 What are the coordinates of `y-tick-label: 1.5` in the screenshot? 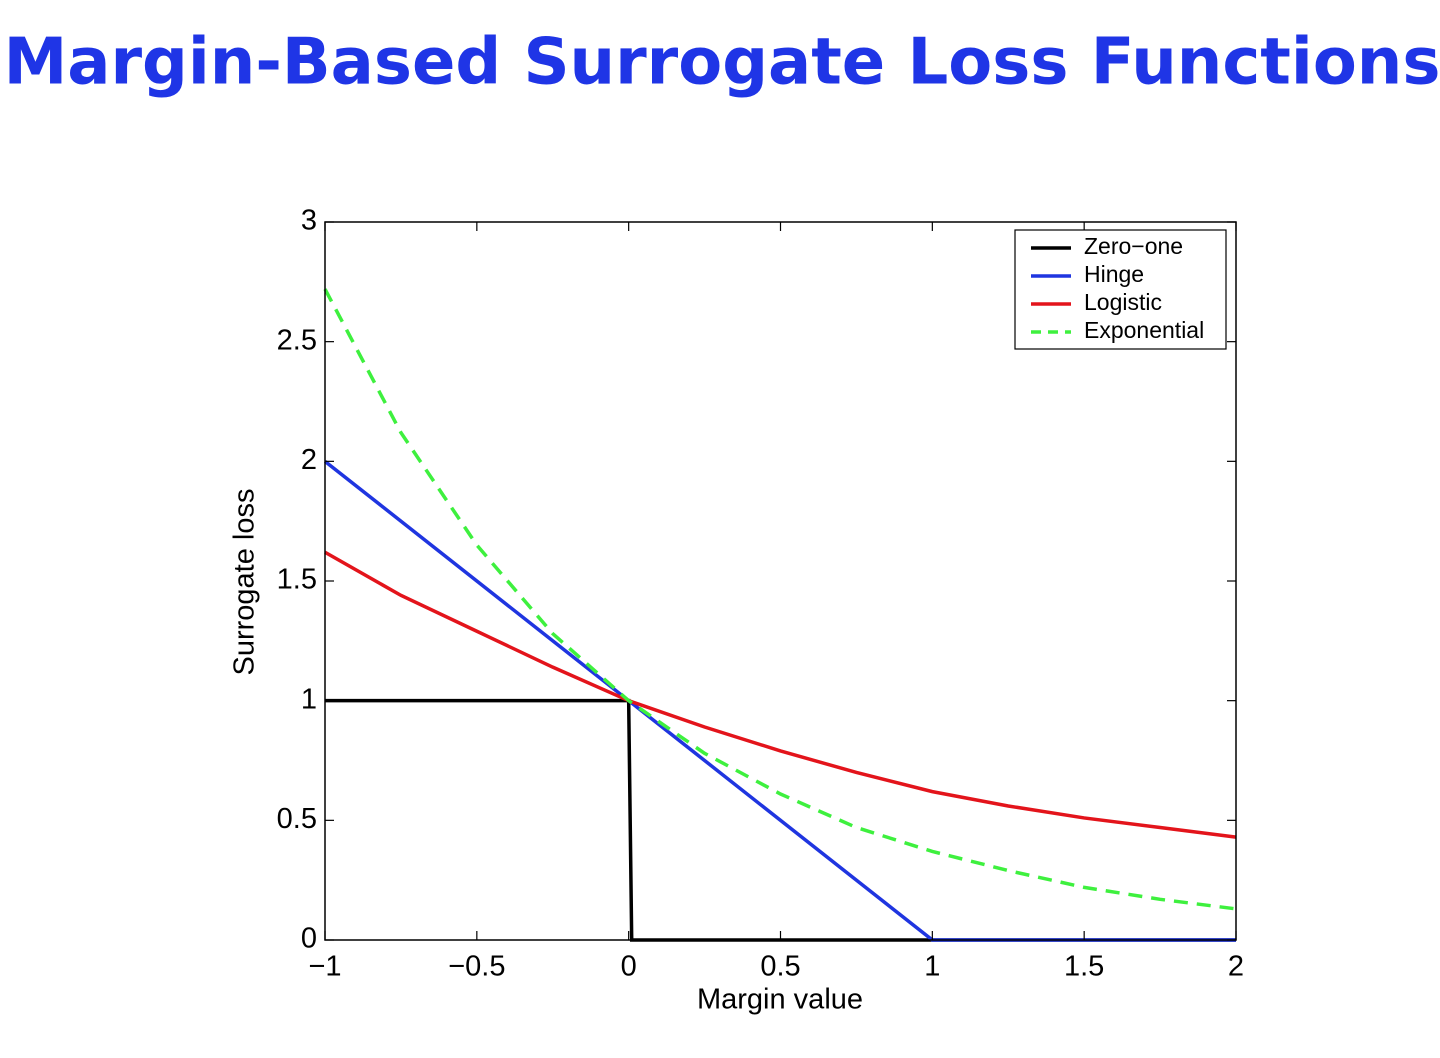 It's located at (297, 580).